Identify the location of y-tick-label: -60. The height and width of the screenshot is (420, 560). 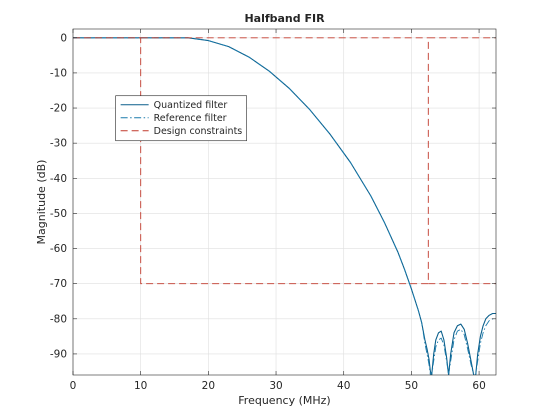
(58, 249).